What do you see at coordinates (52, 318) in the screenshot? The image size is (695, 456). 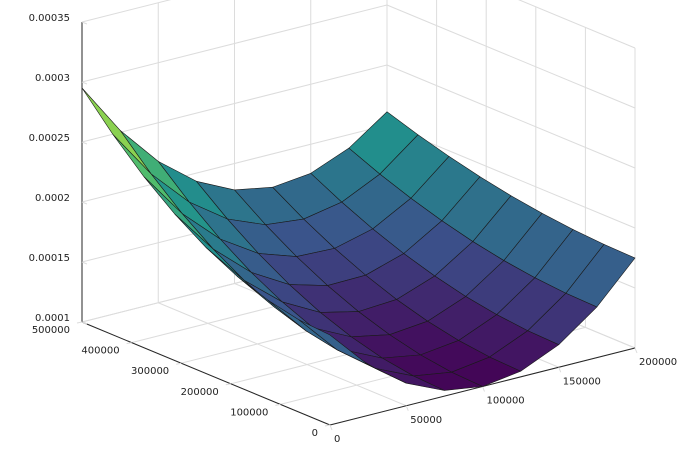 I see `z-tick-label: 0.0001` at bounding box center [52, 318].